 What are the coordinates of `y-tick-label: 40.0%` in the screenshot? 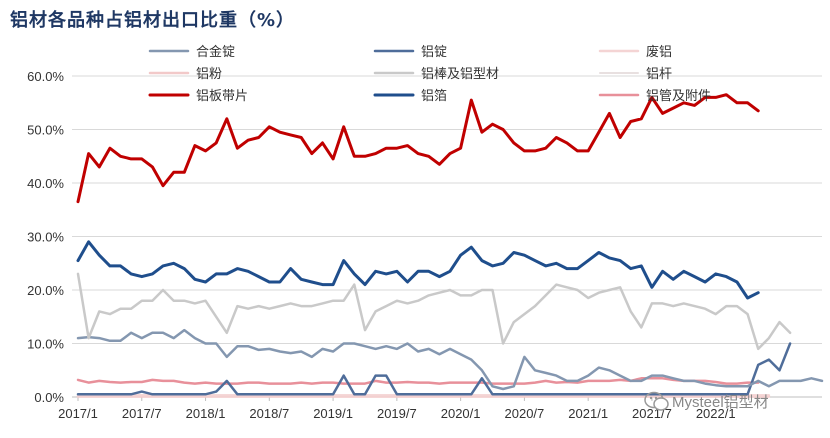 It's located at (45, 183).